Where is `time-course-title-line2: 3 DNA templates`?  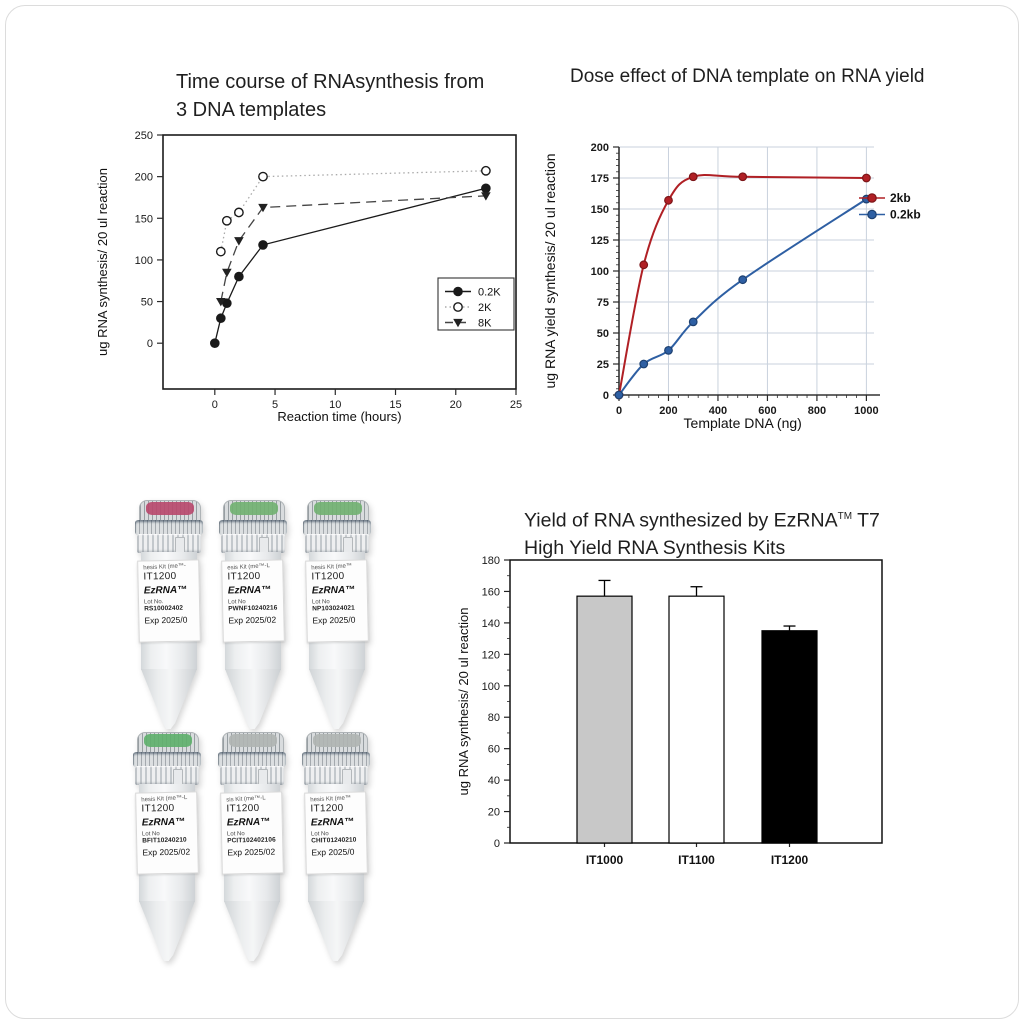
time-course-title-line2: 3 DNA templates is located at coordinates (251, 110).